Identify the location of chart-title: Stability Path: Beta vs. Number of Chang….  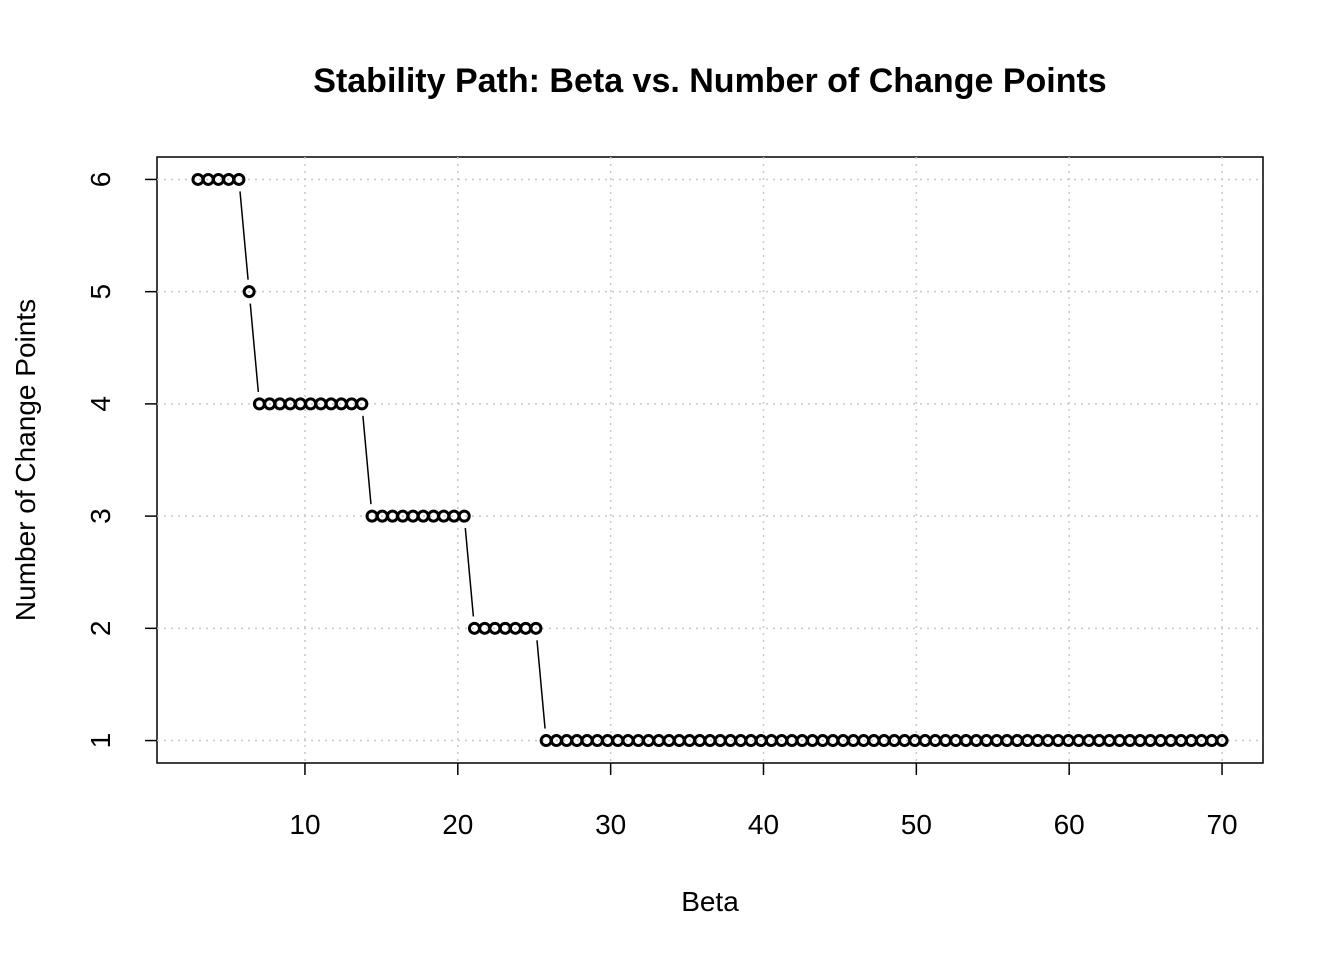
(709, 81).